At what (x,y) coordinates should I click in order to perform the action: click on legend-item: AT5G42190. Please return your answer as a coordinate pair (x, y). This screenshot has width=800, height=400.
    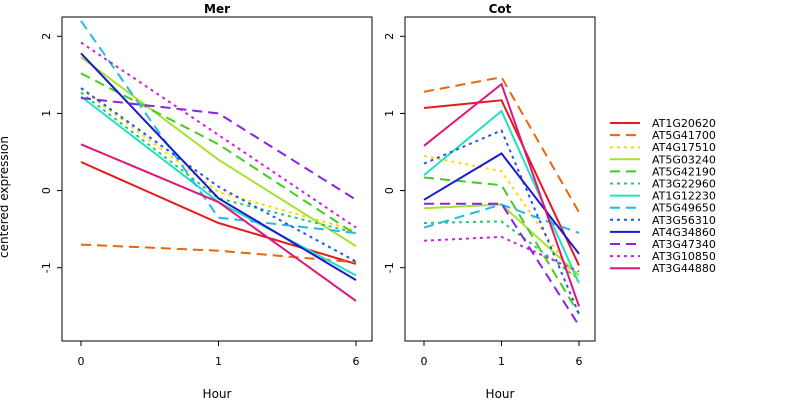
    Looking at the image, I should click on (663, 171).